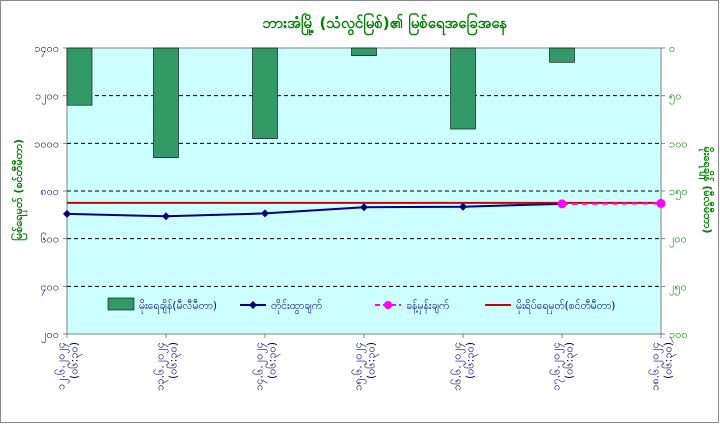  Describe the element at coordinates (678, 335) in the screenshot. I see `y-right-tick-label: ၃၀၀` at that location.